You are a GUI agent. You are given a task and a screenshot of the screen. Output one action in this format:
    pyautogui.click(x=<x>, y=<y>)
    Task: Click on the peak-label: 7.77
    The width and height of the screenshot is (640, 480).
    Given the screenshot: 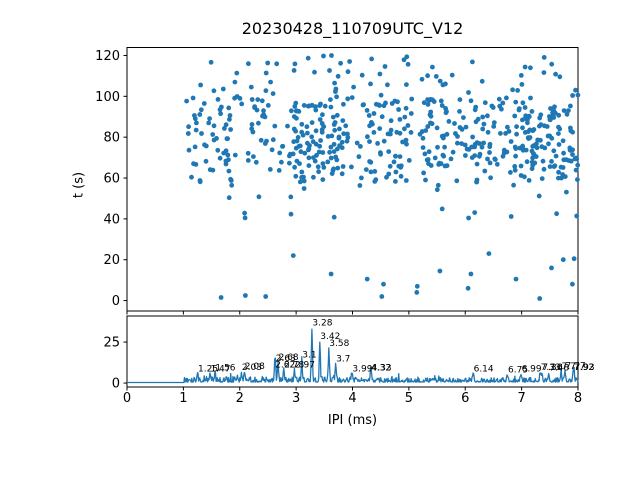 What is the action you would take?
    pyautogui.click(x=576, y=366)
    